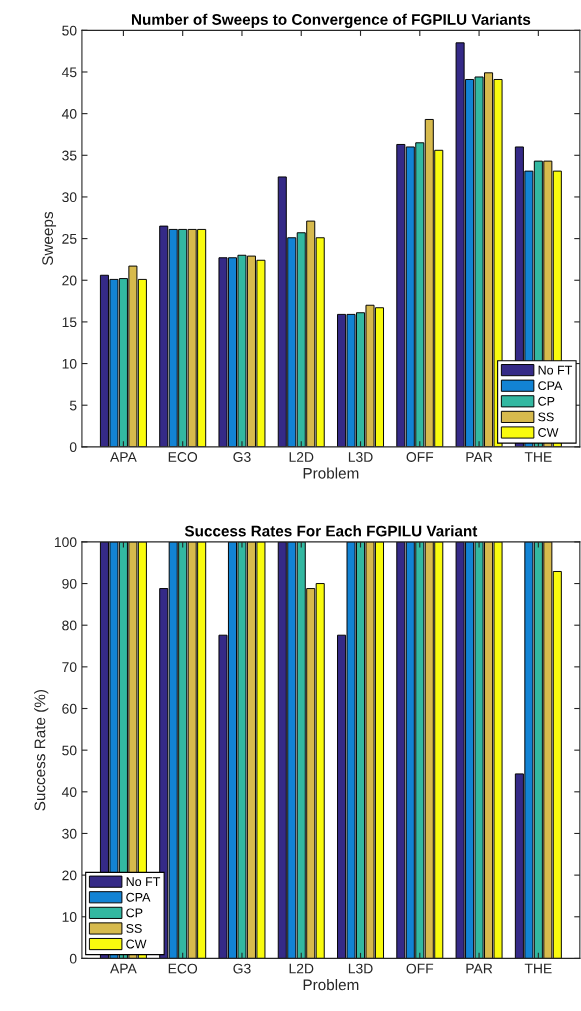 This screenshot has height=1011, width=581. Describe the element at coordinates (69, 72) in the screenshot. I see `y-tick-label: 45` at that location.